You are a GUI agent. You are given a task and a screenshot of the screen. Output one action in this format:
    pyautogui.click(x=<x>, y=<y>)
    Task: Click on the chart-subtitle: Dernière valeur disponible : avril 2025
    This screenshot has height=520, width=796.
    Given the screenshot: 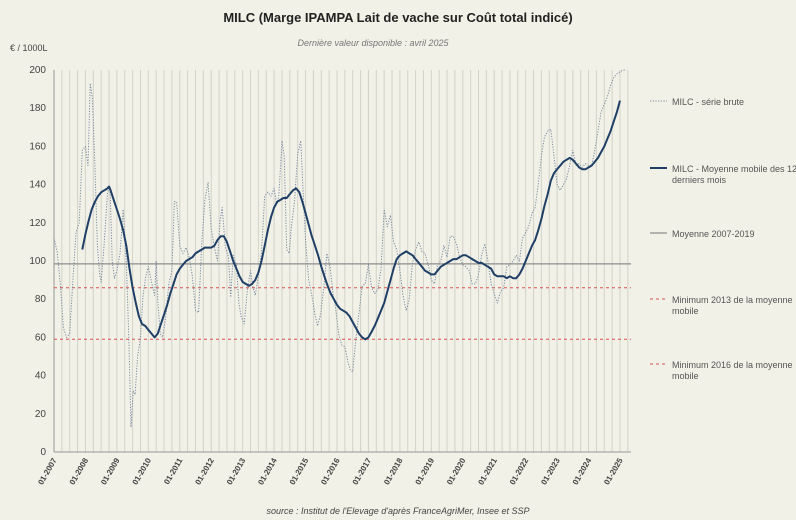 What is the action you would take?
    pyautogui.click(x=373, y=43)
    